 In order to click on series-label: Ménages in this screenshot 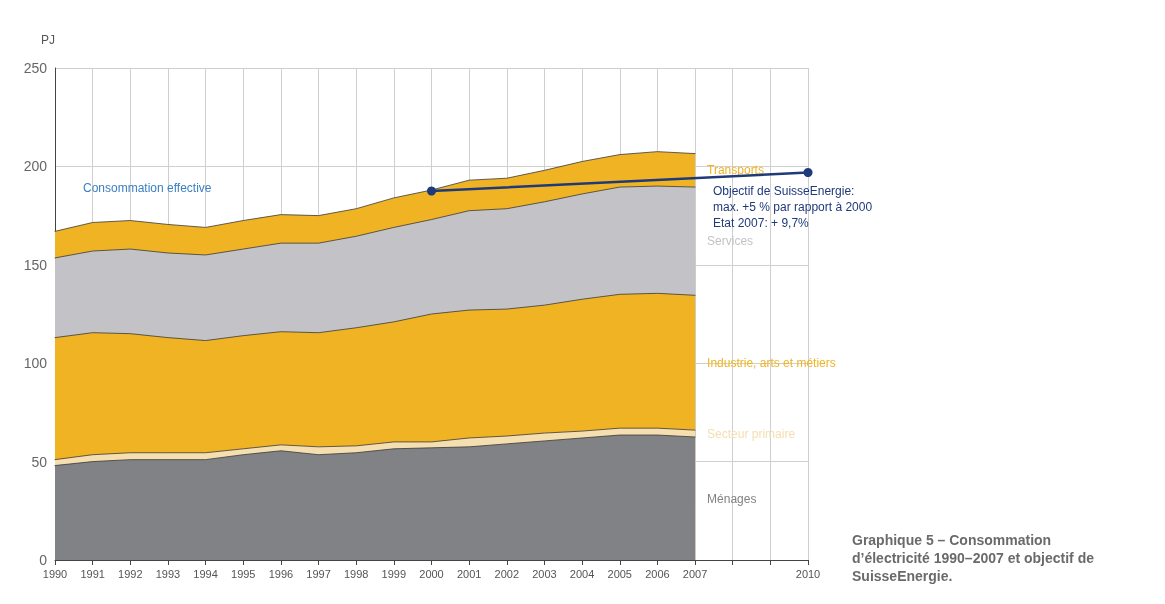, I will do `click(732, 498)`.